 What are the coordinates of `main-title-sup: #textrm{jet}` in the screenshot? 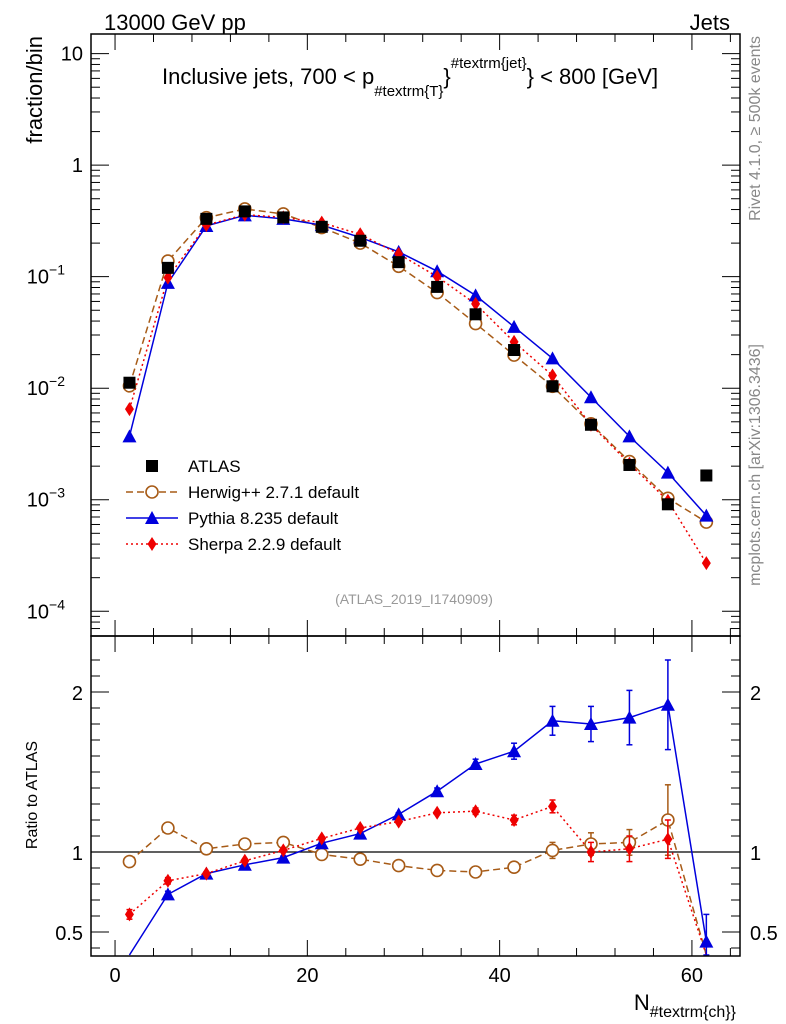 It's located at (489, 63).